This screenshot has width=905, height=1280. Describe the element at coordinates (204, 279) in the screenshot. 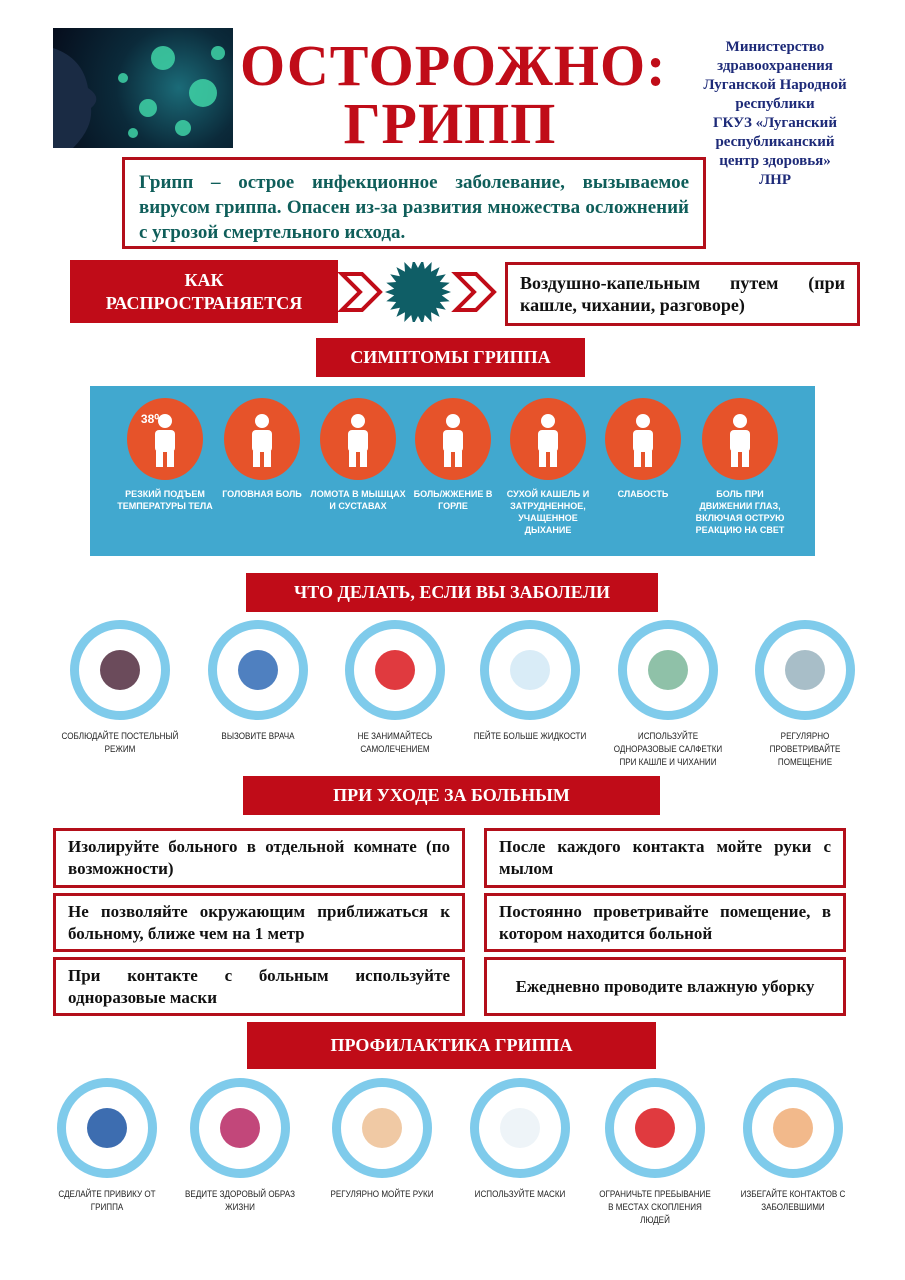

I see `spread-label-line: КАК` at that location.